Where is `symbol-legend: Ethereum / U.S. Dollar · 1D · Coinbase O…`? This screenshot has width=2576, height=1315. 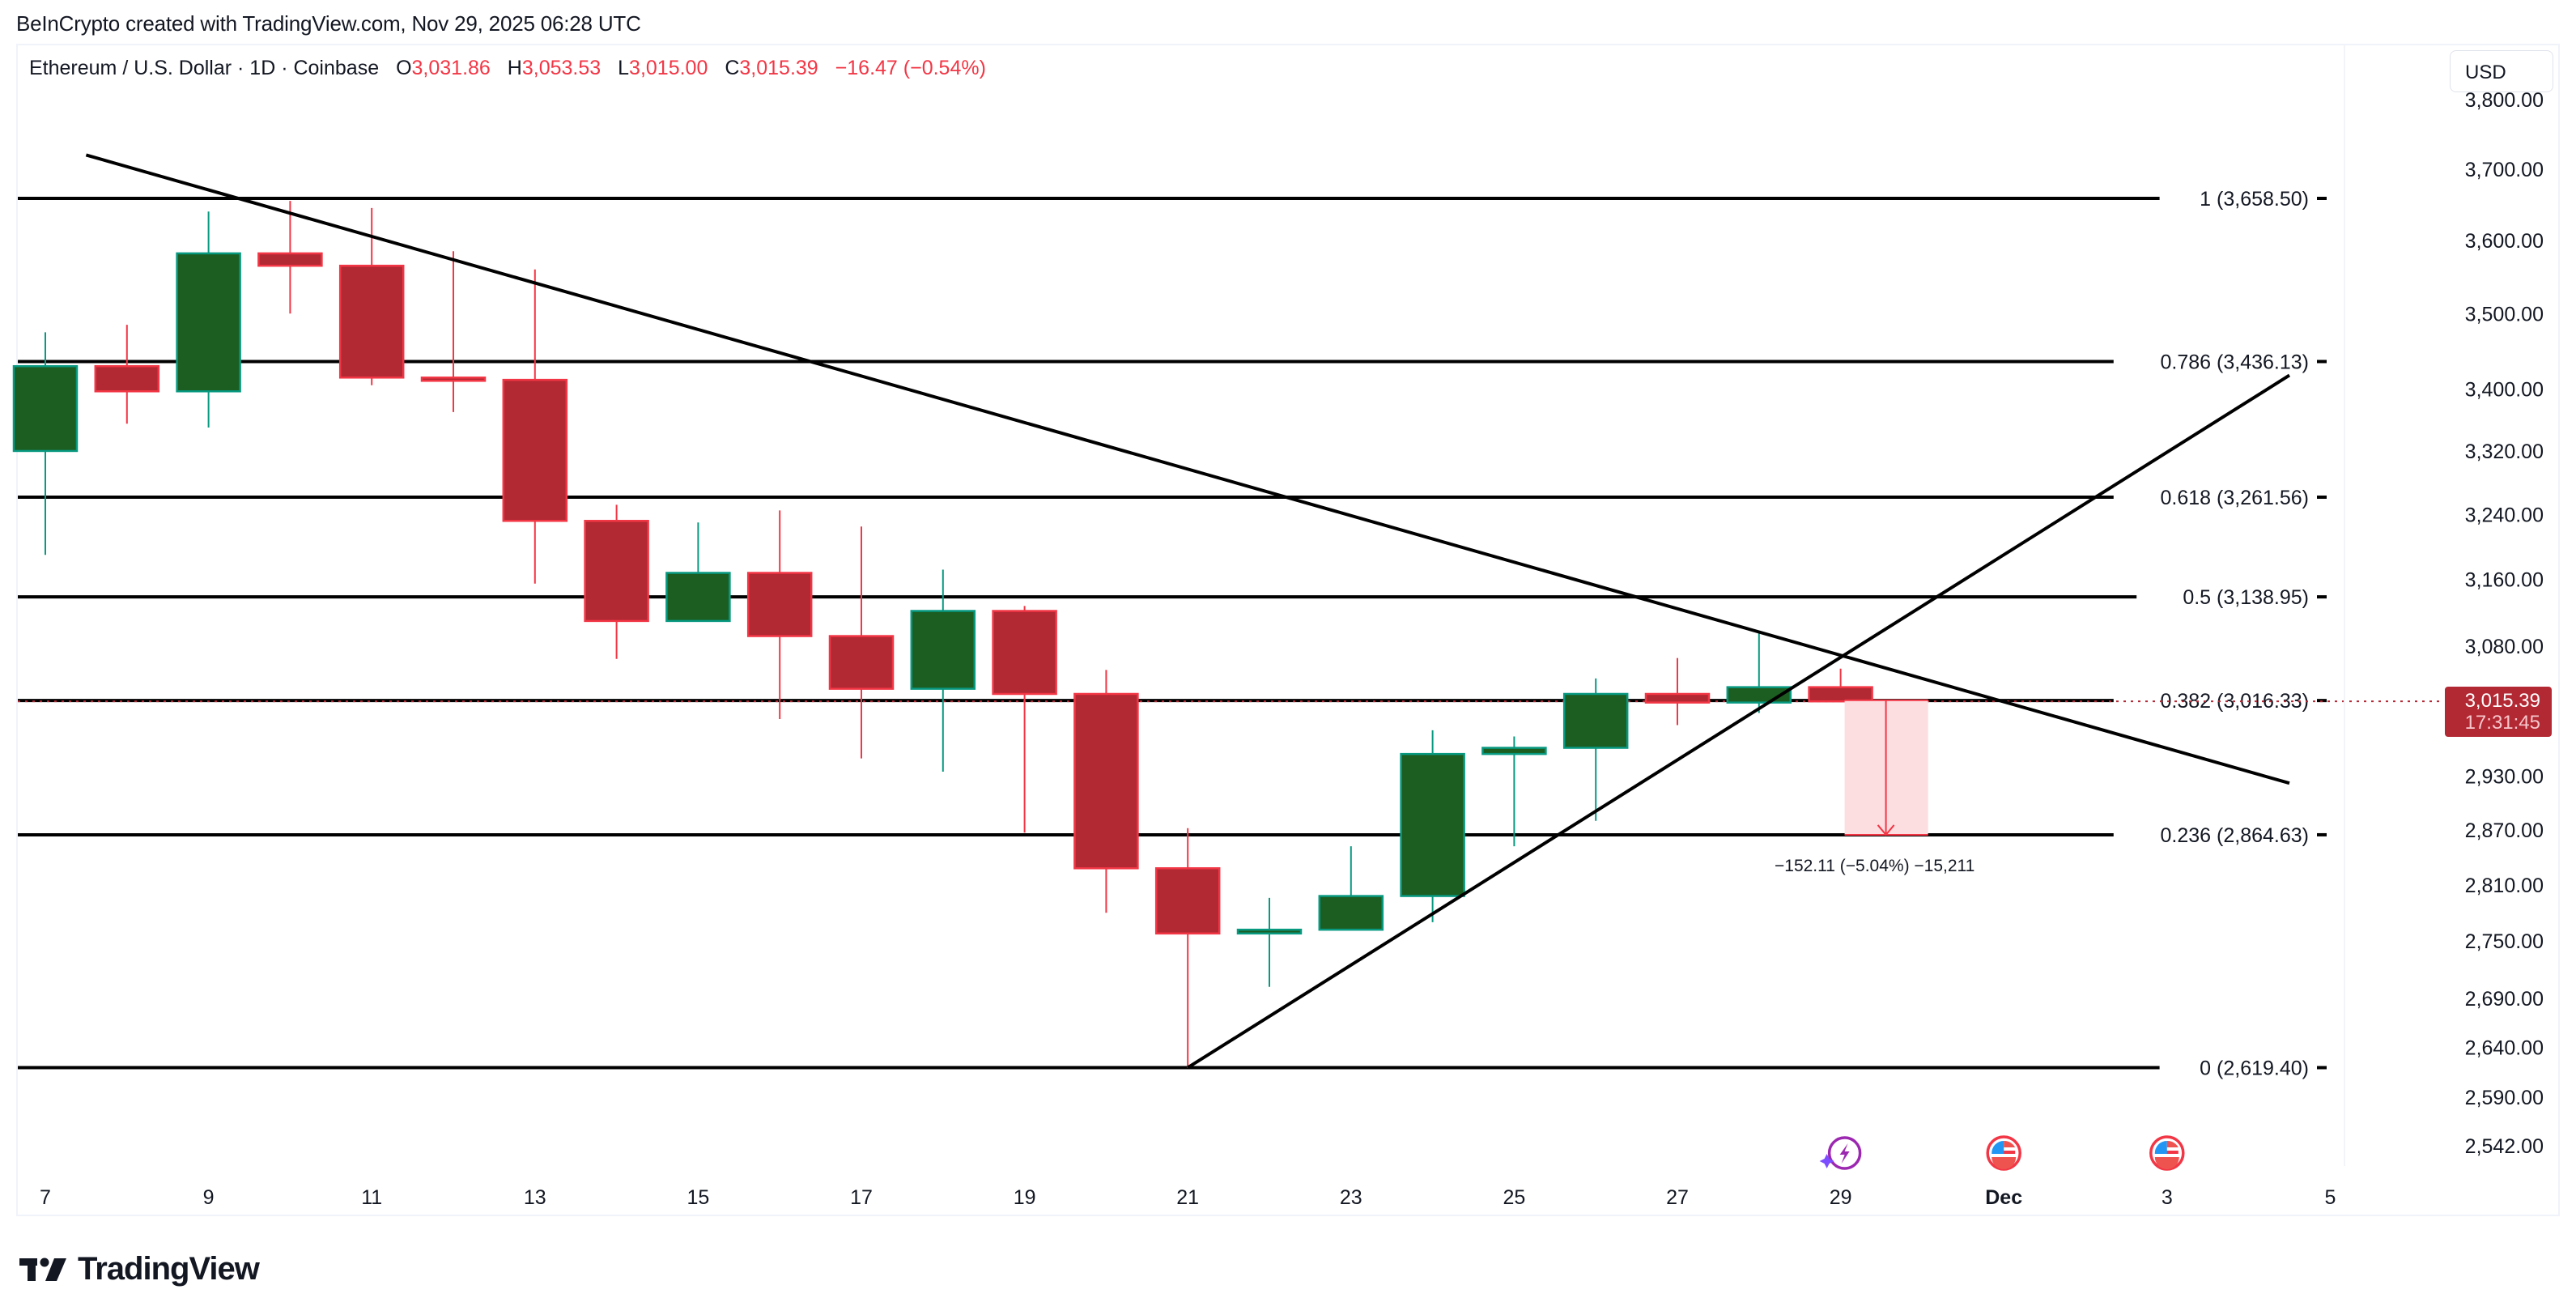 symbol-legend: Ethereum / U.S. Dollar · 1D · Coinbase O… is located at coordinates (508, 69).